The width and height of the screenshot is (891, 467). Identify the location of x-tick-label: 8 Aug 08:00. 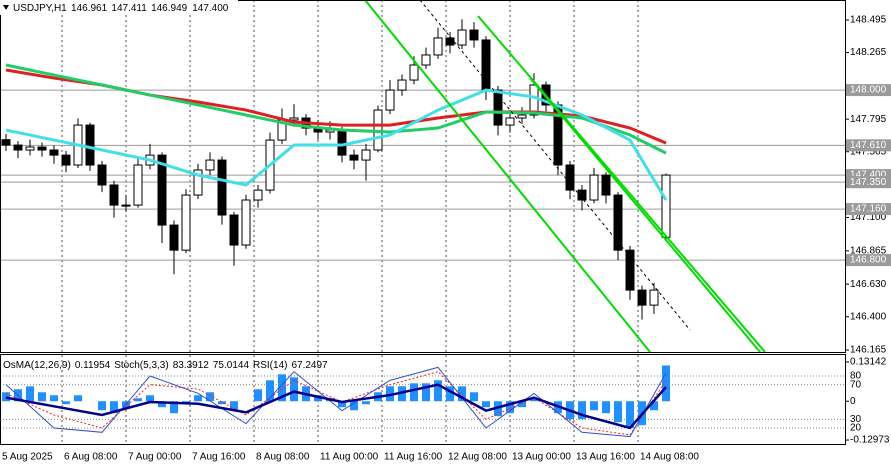
(283, 457).